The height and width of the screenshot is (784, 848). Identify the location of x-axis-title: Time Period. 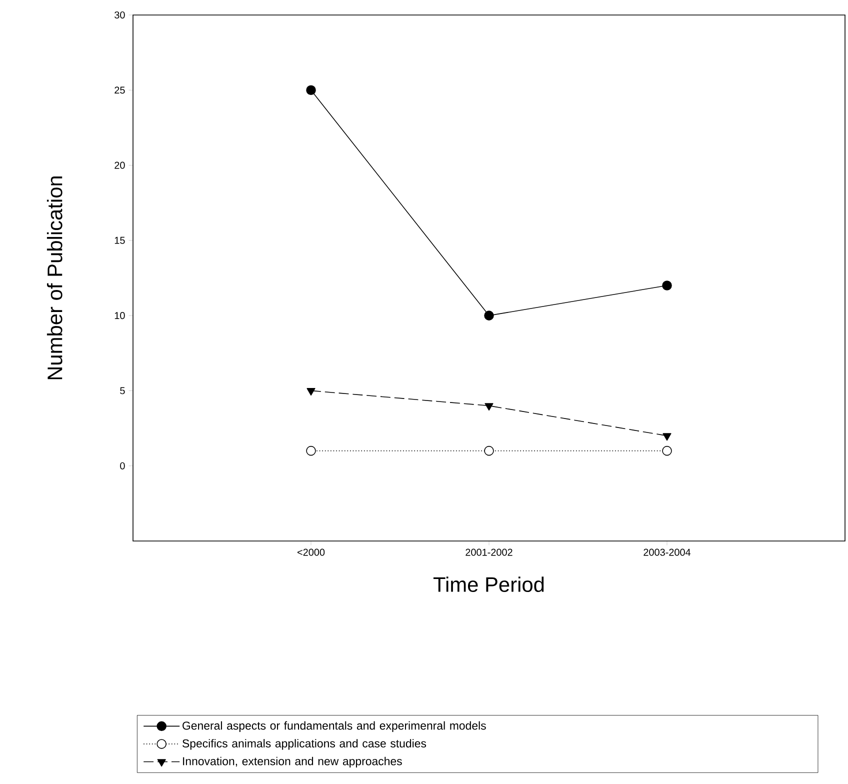
(488, 584).